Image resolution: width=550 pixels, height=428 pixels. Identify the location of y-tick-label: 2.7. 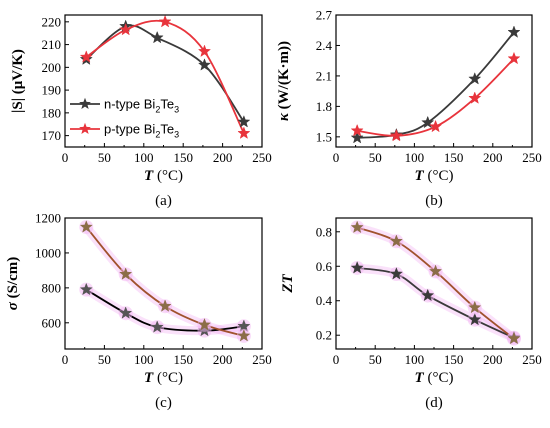
(324, 15).